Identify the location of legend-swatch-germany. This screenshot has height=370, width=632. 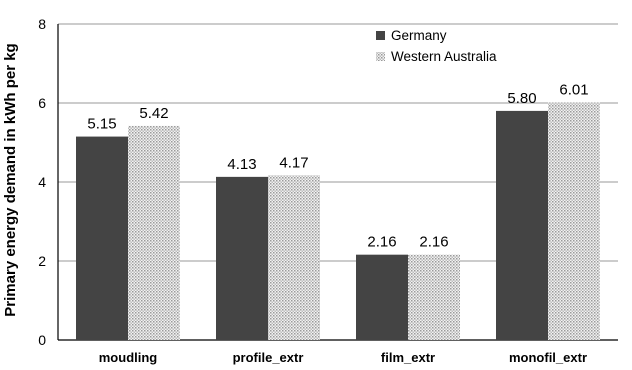
(380, 35).